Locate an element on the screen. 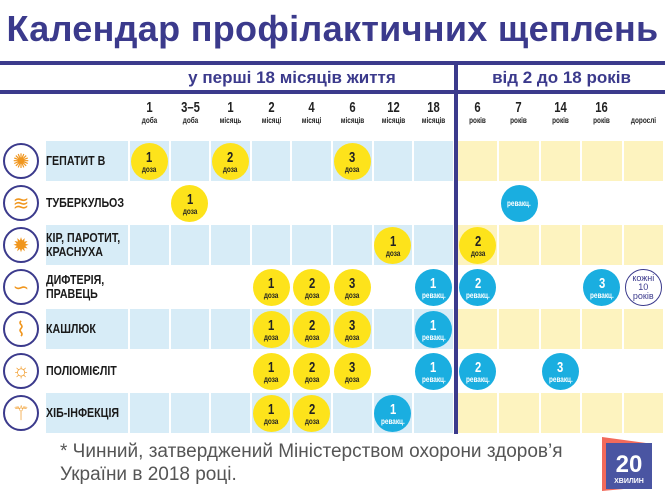  svg-text: 20 is located at coordinates (629, 464).